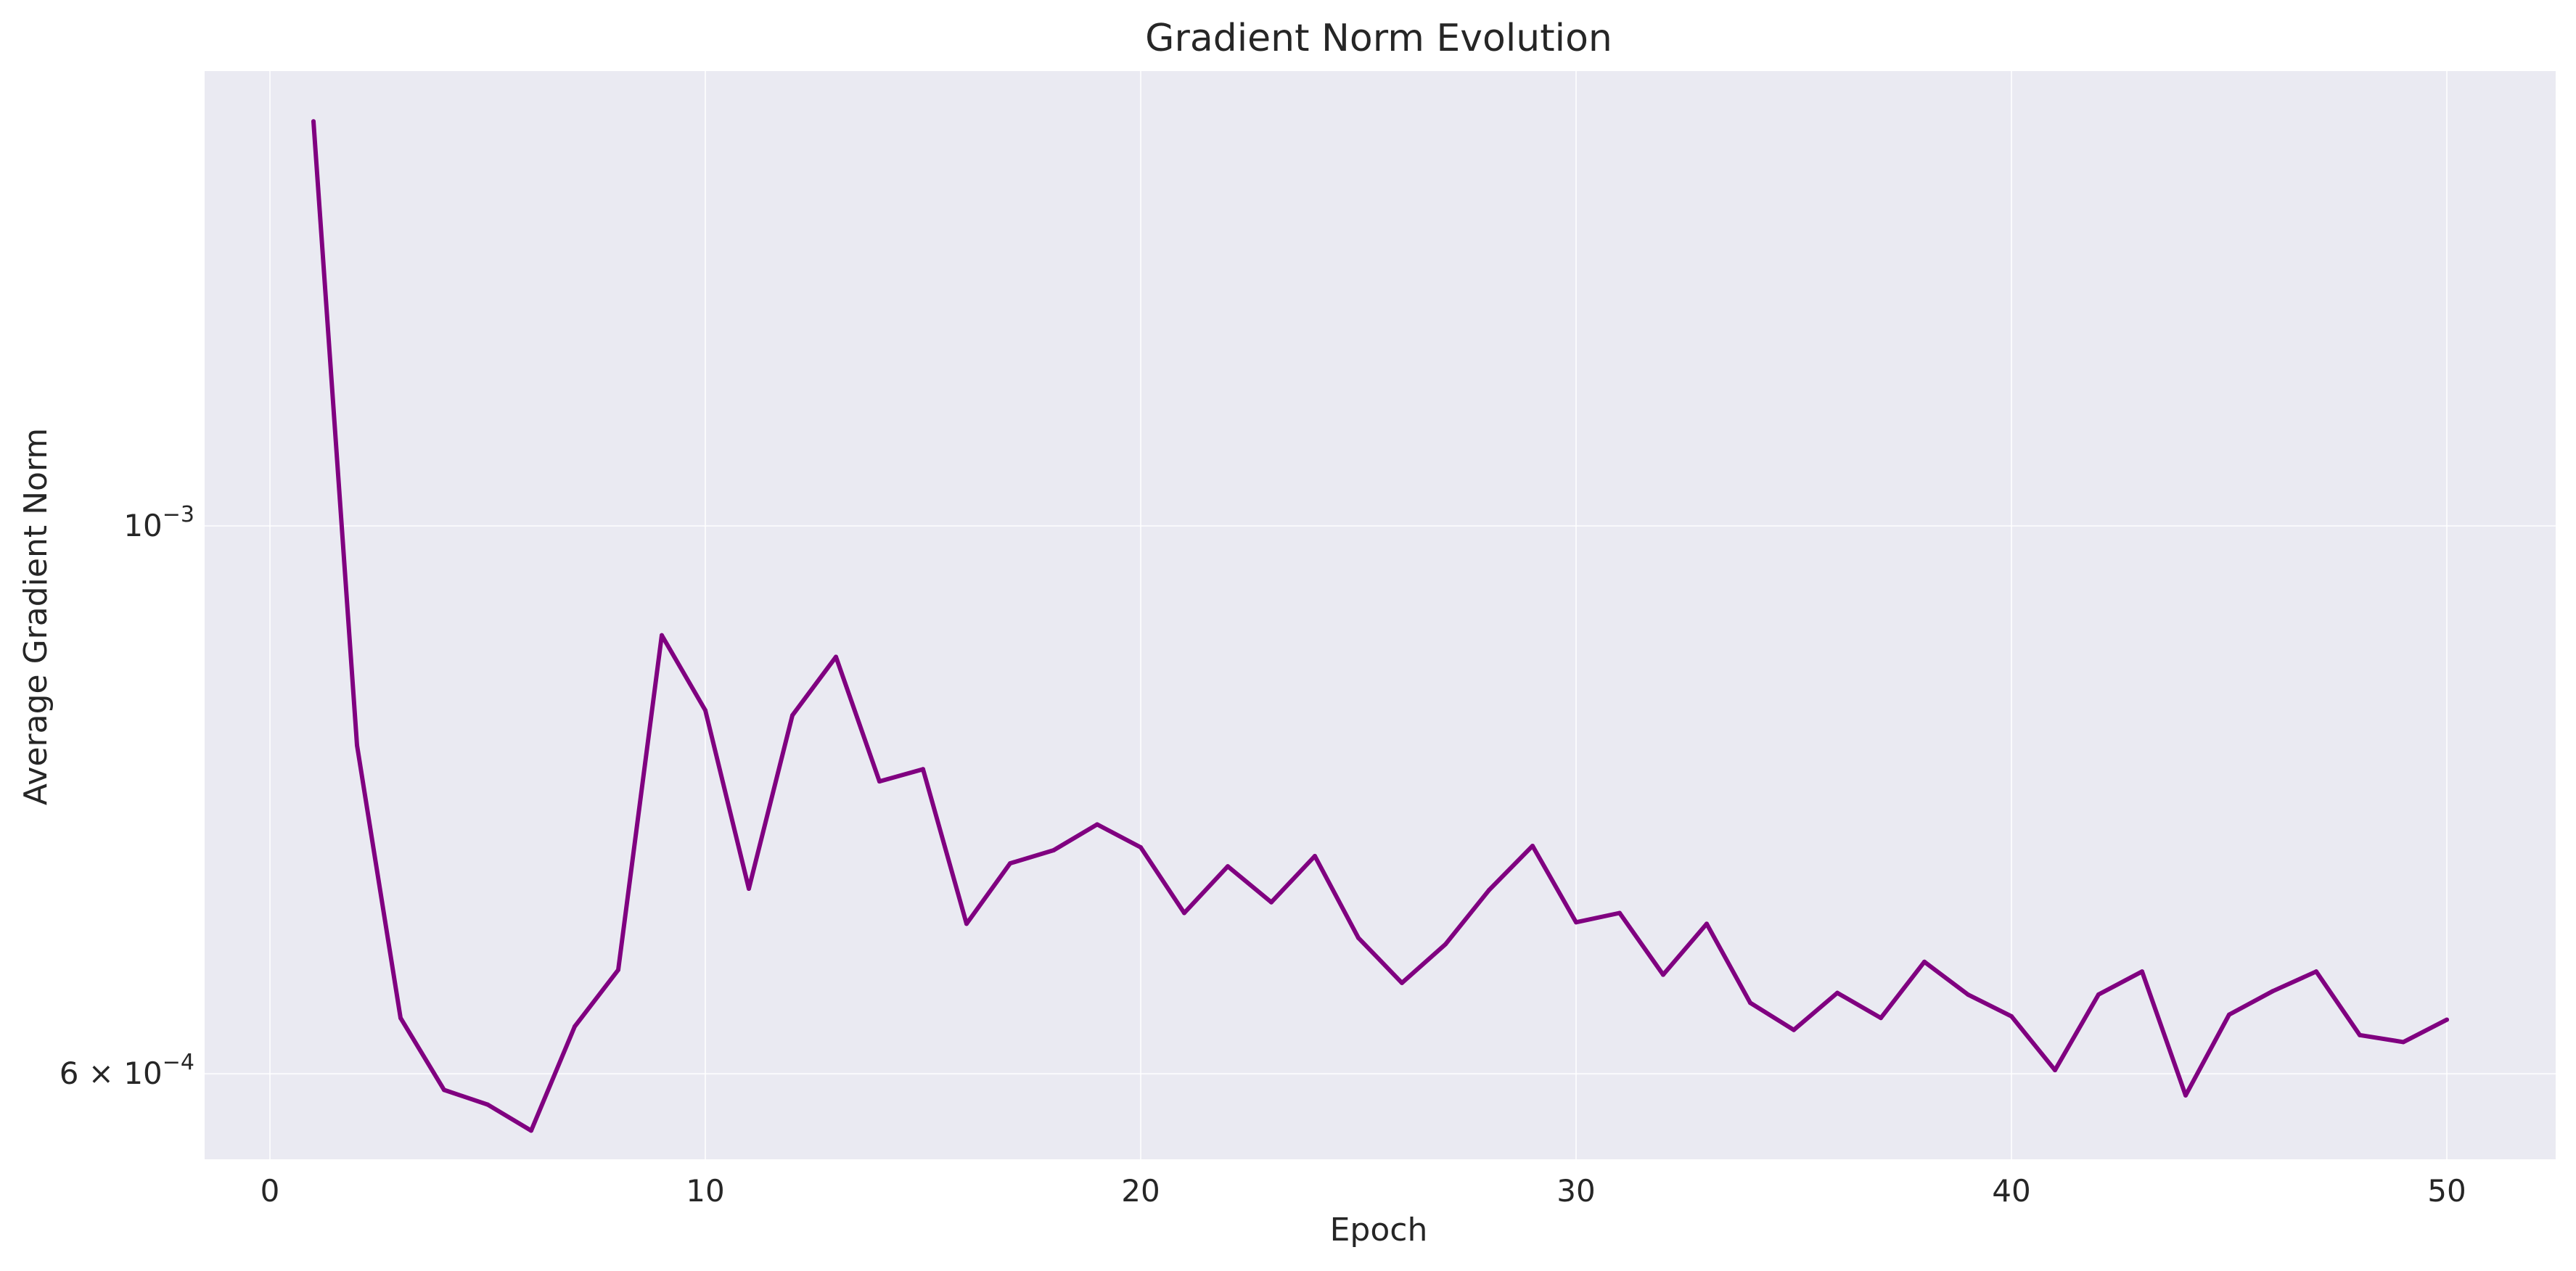 Image resolution: width=2576 pixels, height=1271 pixels. What do you see at coordinates (1575, 1191) in the screenshot?
I see `x-tick-label: 30` at bounding box center [1575, 1191].